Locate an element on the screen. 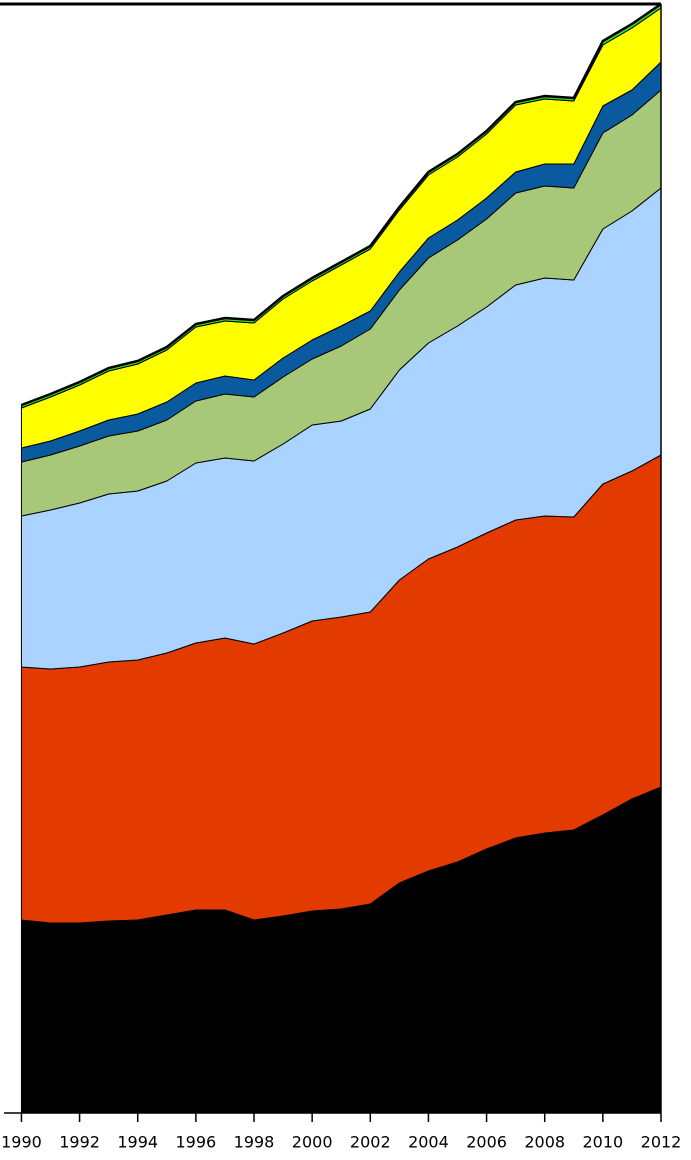 This screenshot has width=691, height=1160. x-tick-label: 2002 is located at coordinates (370, 1142).